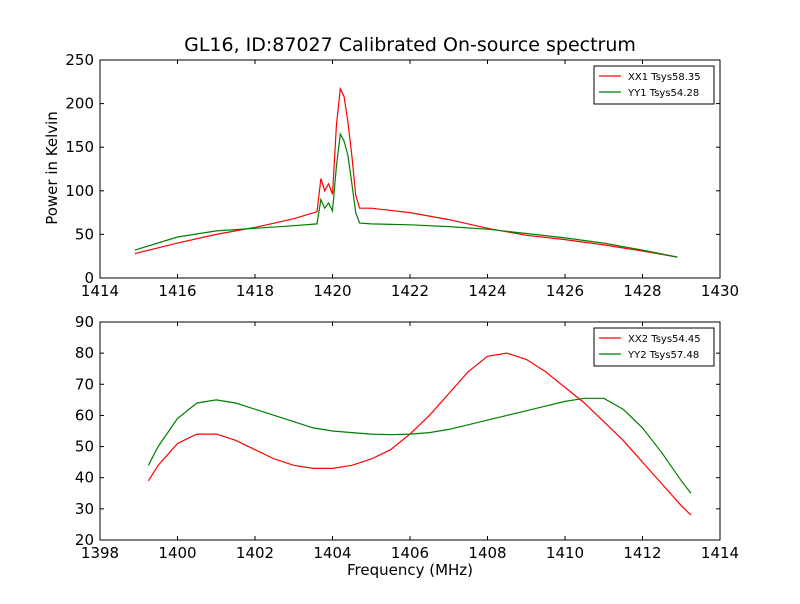 Image resolution: width=800 pixels, height=604 pixels. Describe the element at coordinates (100, 553) in the screenshot. I see `bottom-x-tick-label: 1398` at that location.